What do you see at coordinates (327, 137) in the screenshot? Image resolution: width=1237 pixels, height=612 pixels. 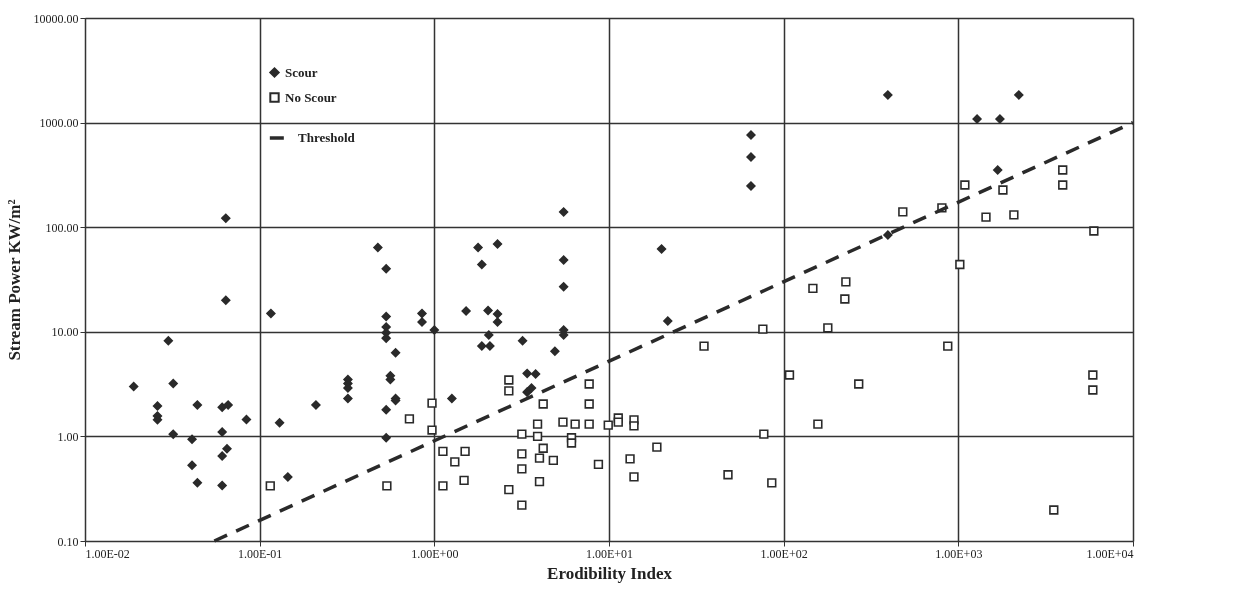 I see `legend-label: Threshold` at bounding box center [327, 137].